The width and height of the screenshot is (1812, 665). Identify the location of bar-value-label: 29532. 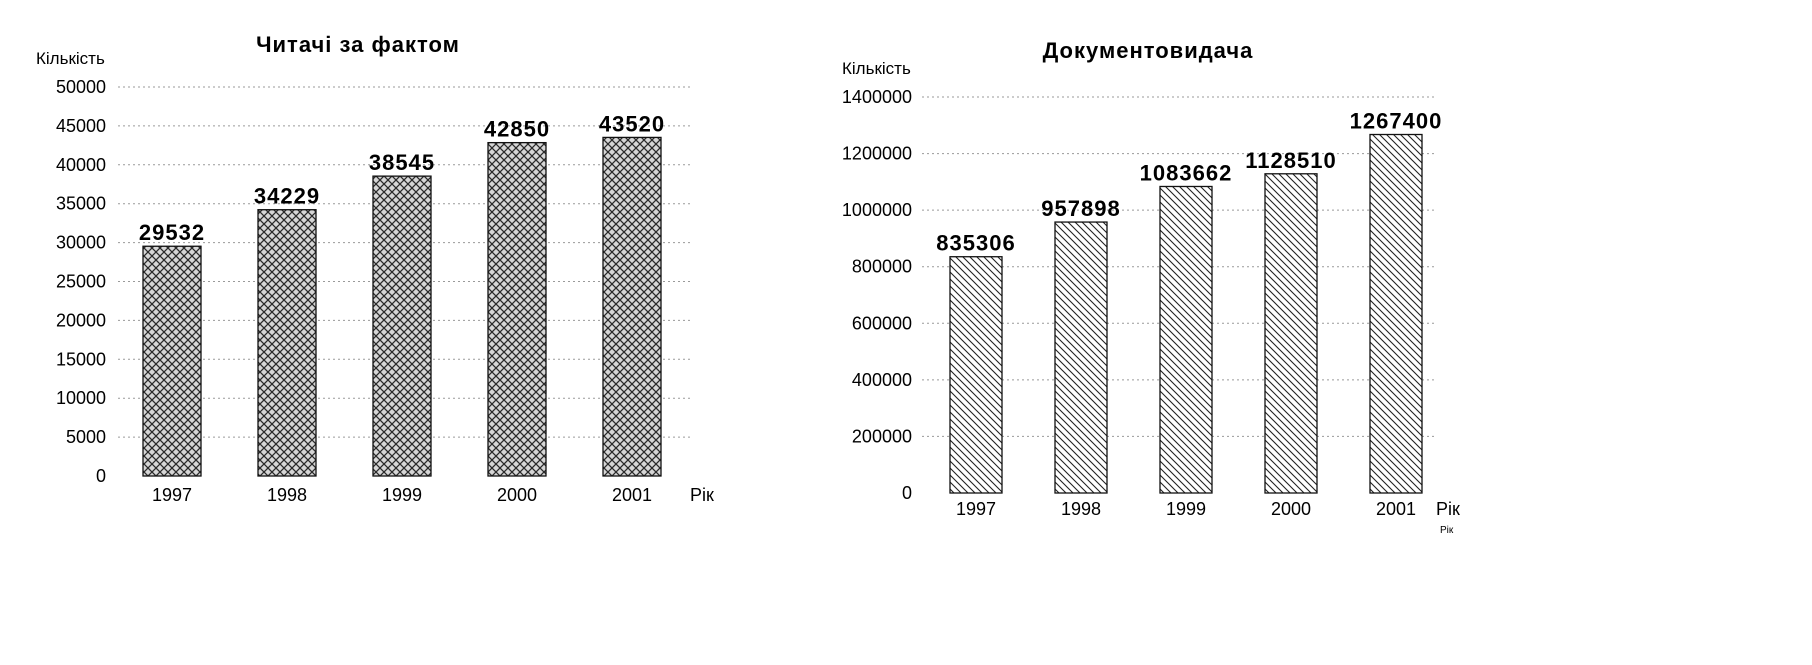
(172, 232).